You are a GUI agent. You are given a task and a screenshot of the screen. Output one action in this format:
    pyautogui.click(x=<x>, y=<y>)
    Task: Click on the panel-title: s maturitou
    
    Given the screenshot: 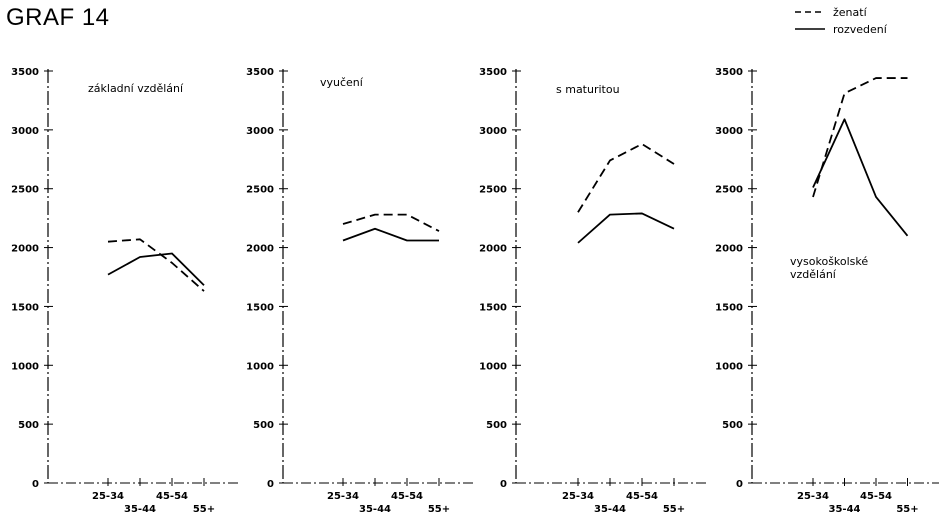 What is the action you would take?
    pyautogui.click(x=588, y=89)
    